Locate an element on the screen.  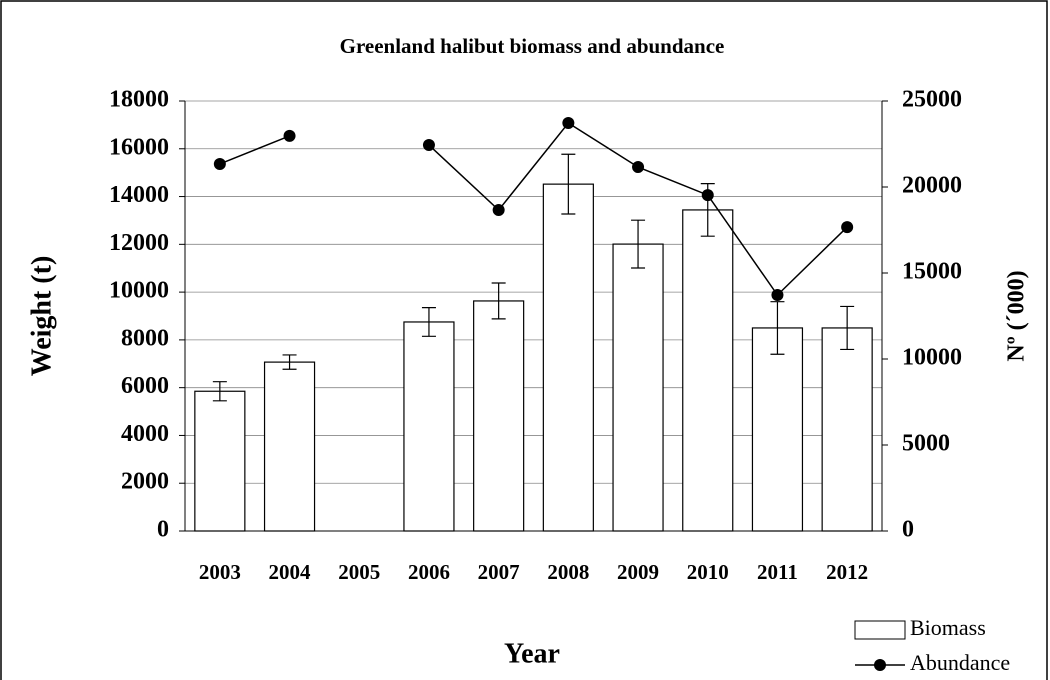
y-axis-label: Weight (t) is located at coordinates (41, 316).